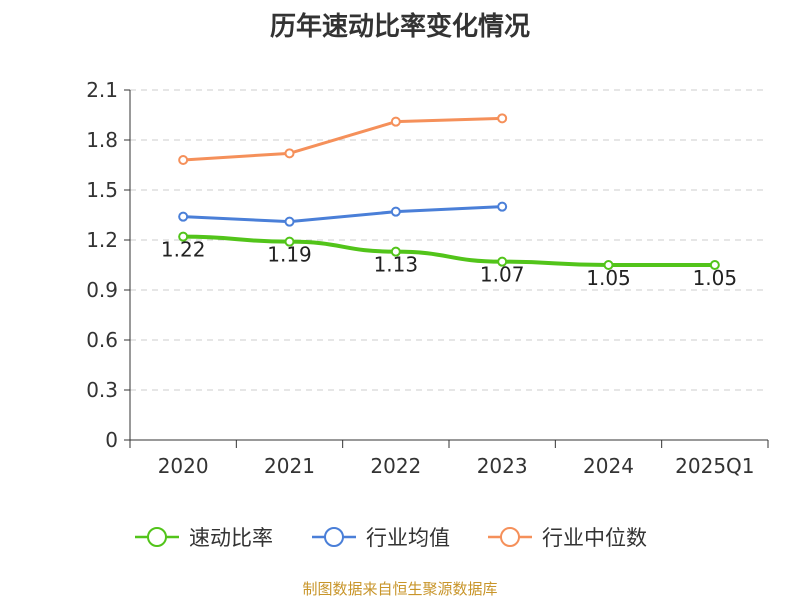 The width and height of the screenshot is (800, 600). What do you see at coordinates (400, 589) in the screenshot?
I see `source-note: 制图数据来自恒生聚源数据库` at bounding box center [400, 589].